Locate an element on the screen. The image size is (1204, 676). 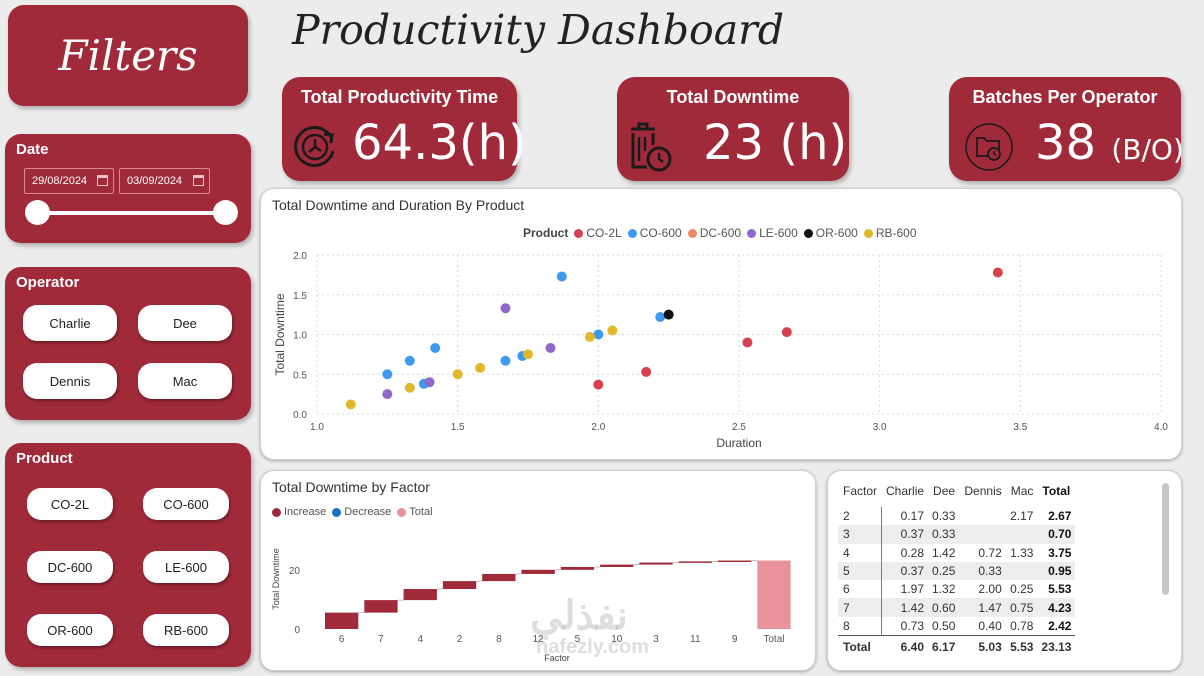
matrix-value-cell: 0.25 is located at coordinates (1022, 589).